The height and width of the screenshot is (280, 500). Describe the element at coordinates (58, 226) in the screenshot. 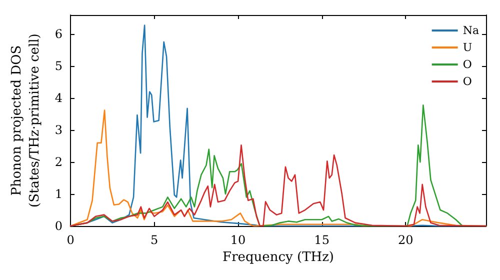

I see `y-tick-label: 0` at that location.